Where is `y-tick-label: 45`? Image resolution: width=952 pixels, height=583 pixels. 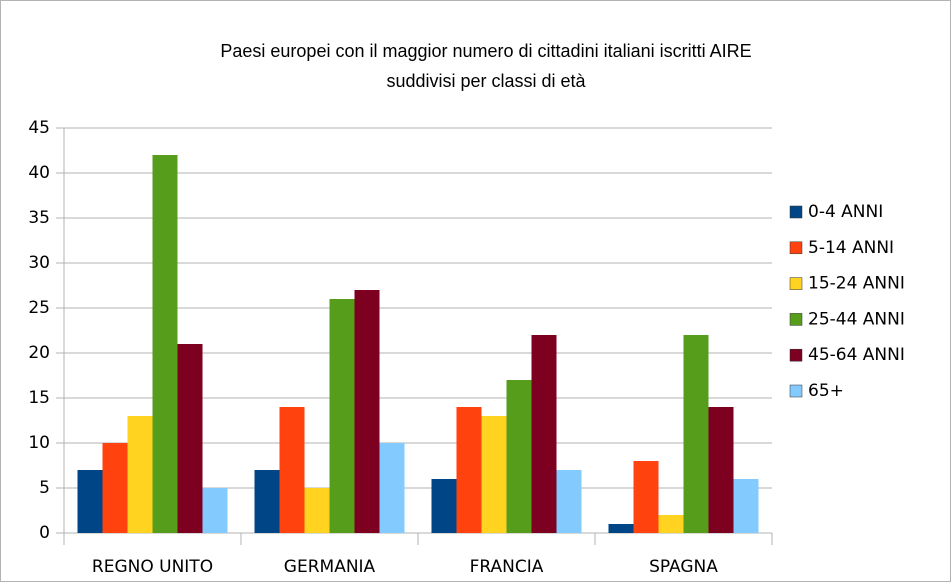 y-tick-label: 45 is located at coordinates (39, 128).